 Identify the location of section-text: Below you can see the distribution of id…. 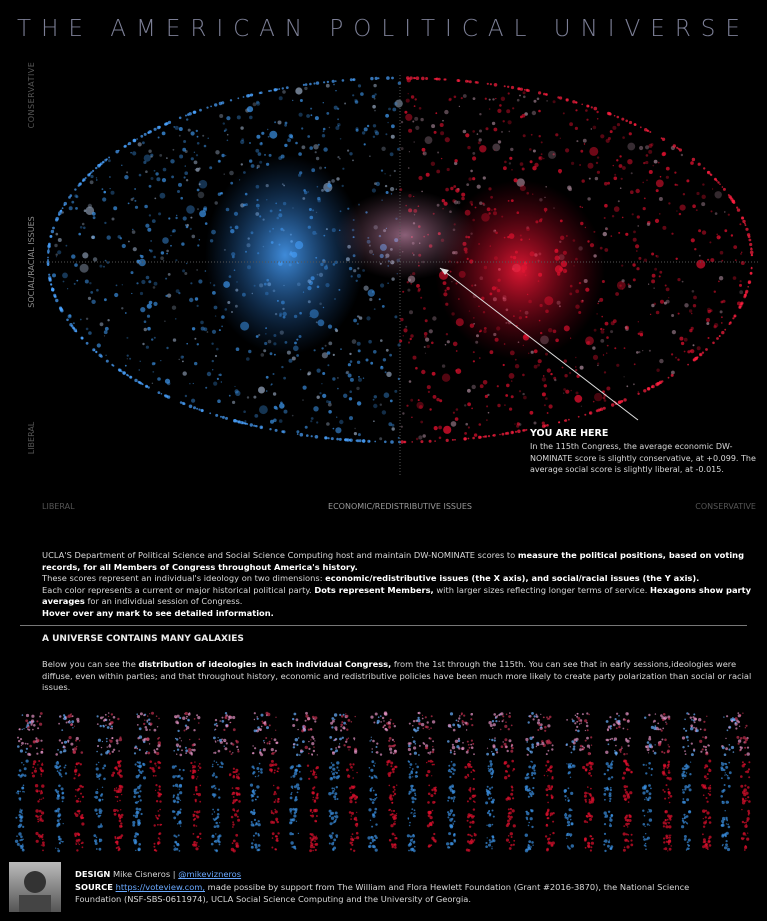
(403, 676).